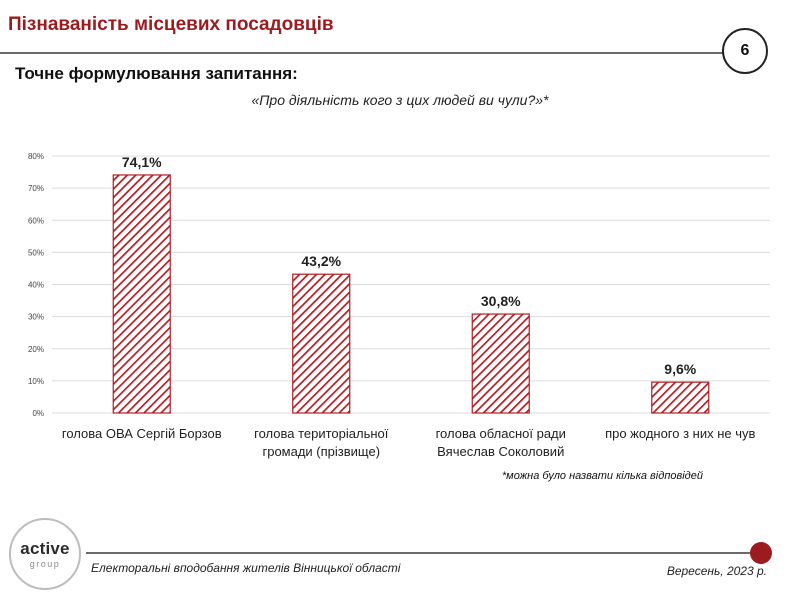 The image size is (800, 600). Describe the element at coordinates (45, 564) in the screenshot. I see `logo-word-group: group` at that location.